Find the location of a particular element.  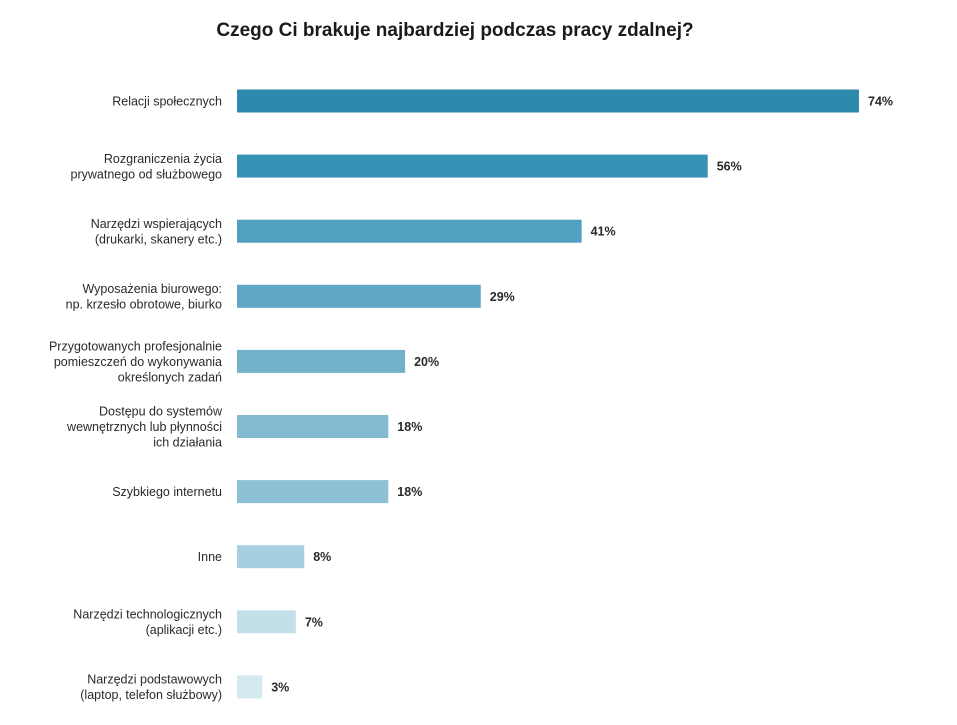

category-label-9-line-0: Narzędzi podstawowych is located at coordinates (154, 680).